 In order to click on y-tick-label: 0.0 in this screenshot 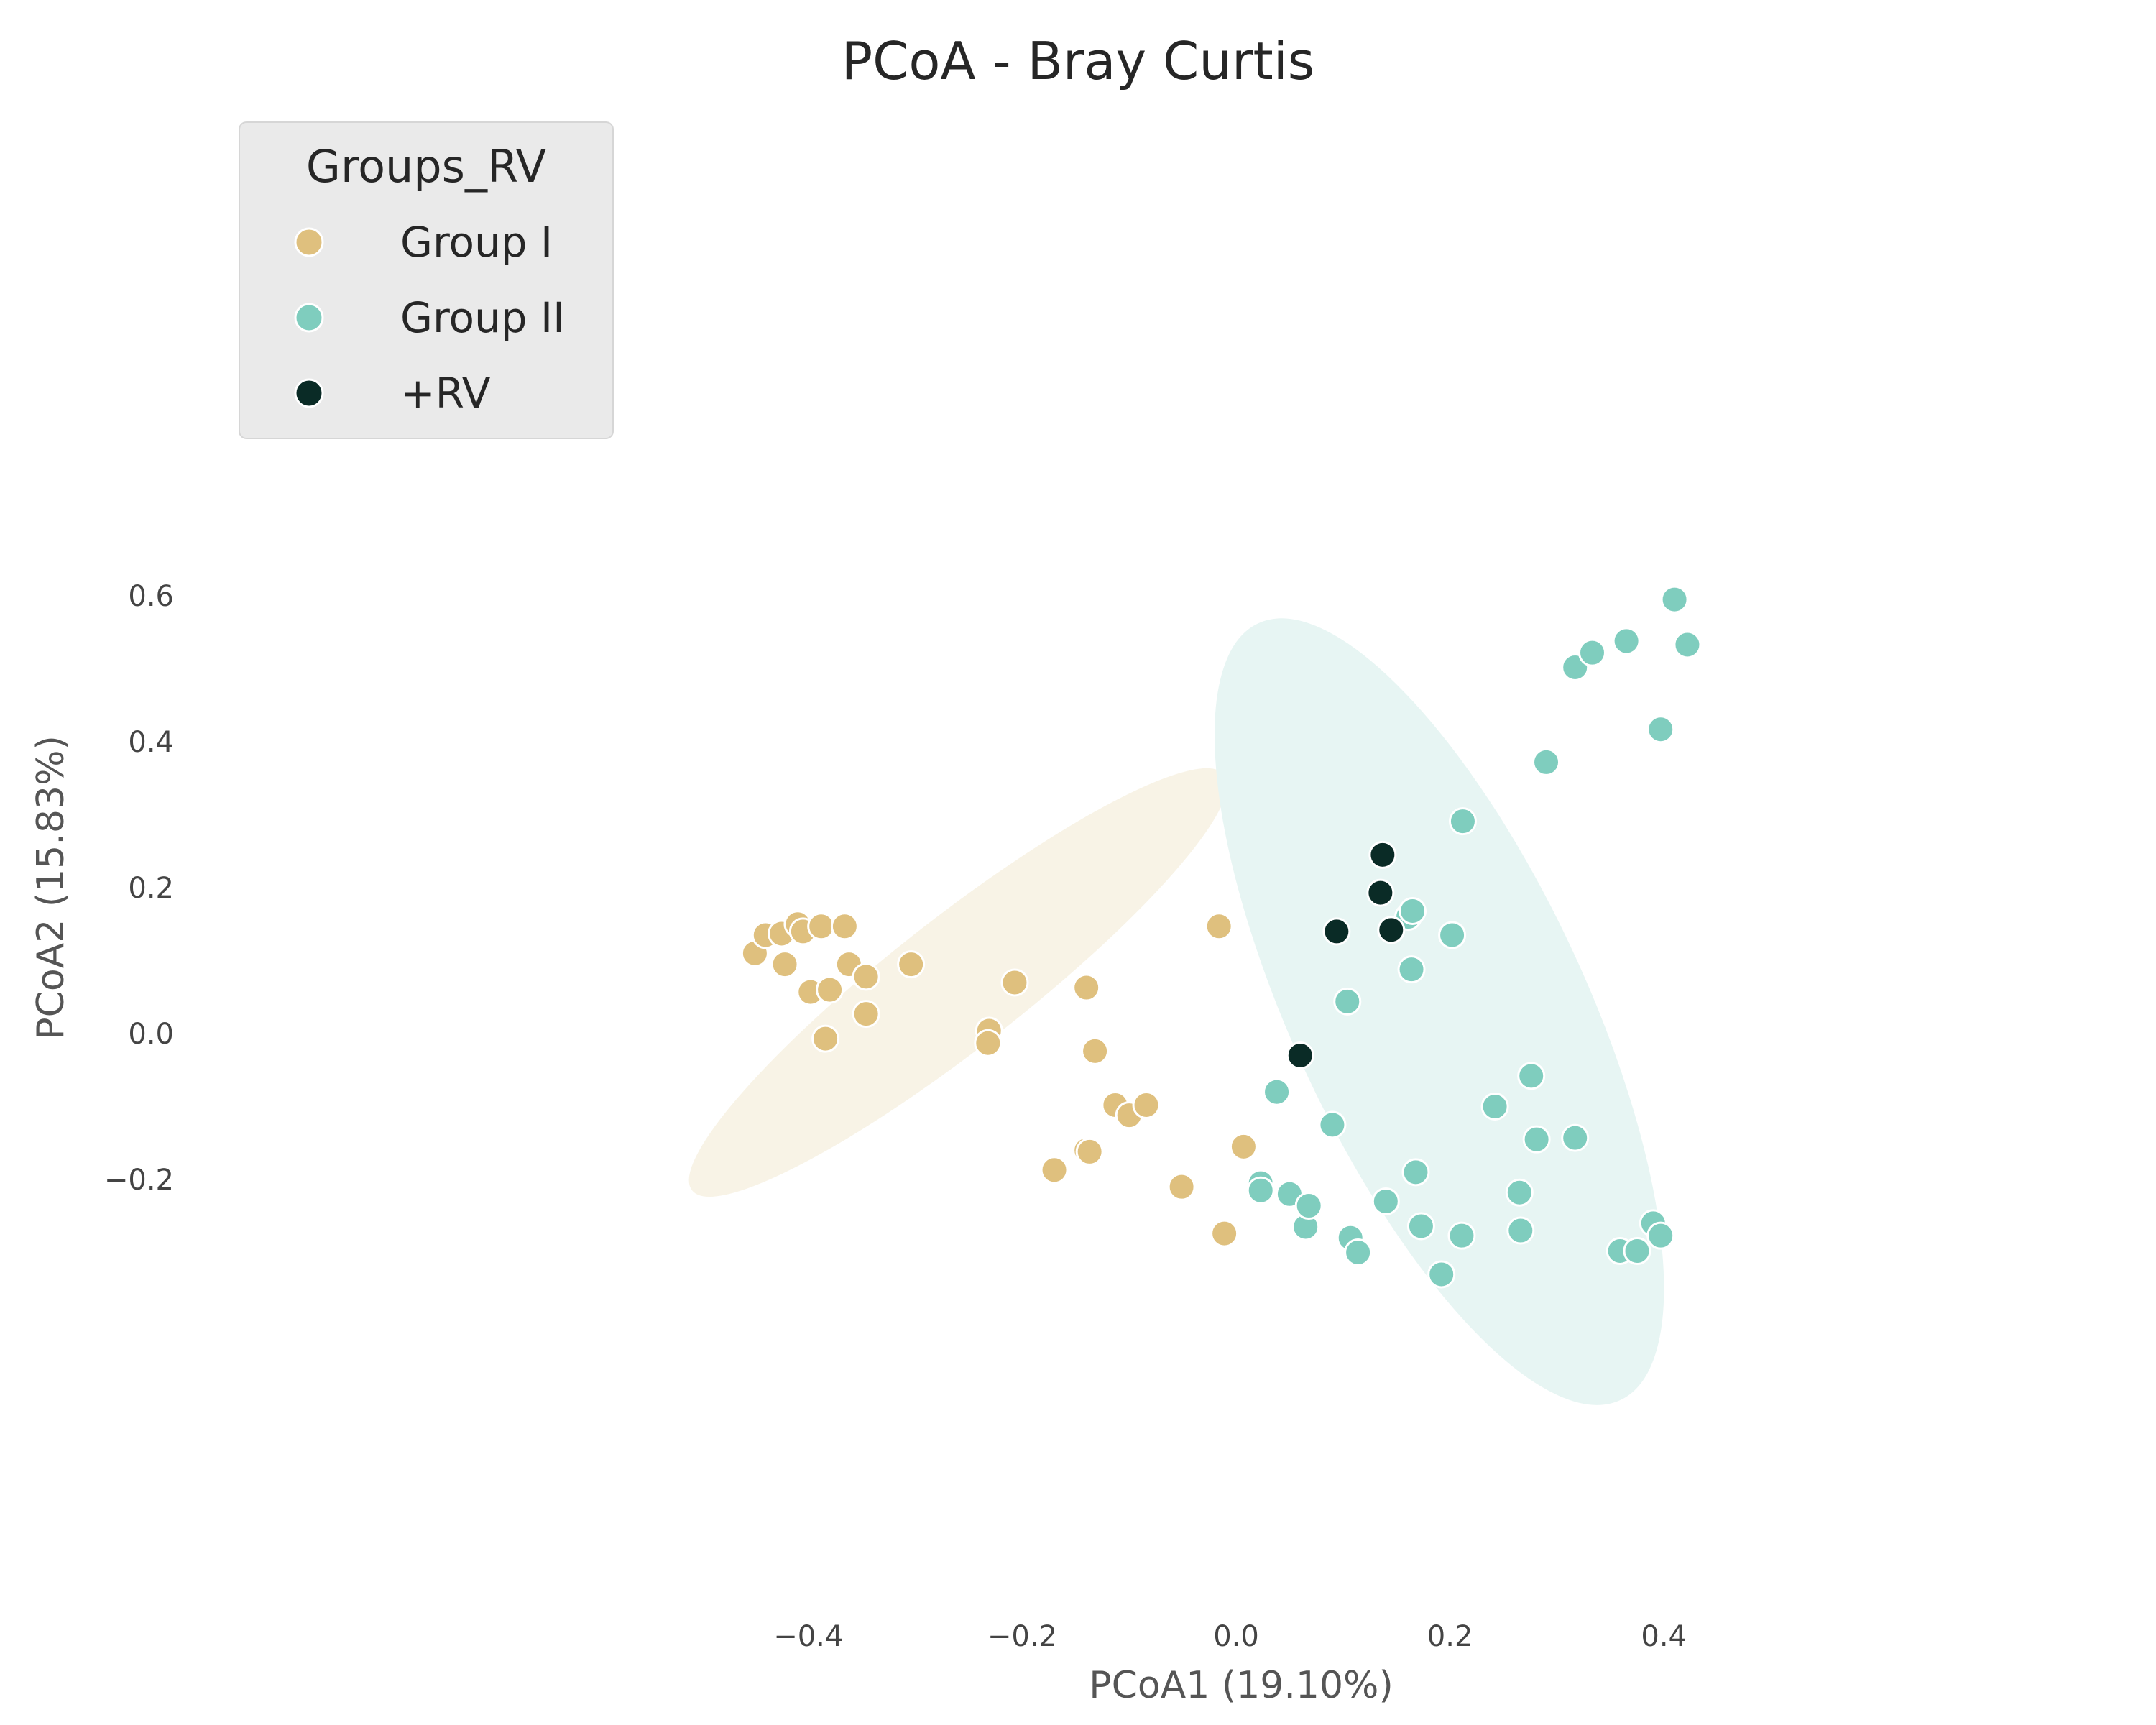, I will do `click(151, 1034)`.